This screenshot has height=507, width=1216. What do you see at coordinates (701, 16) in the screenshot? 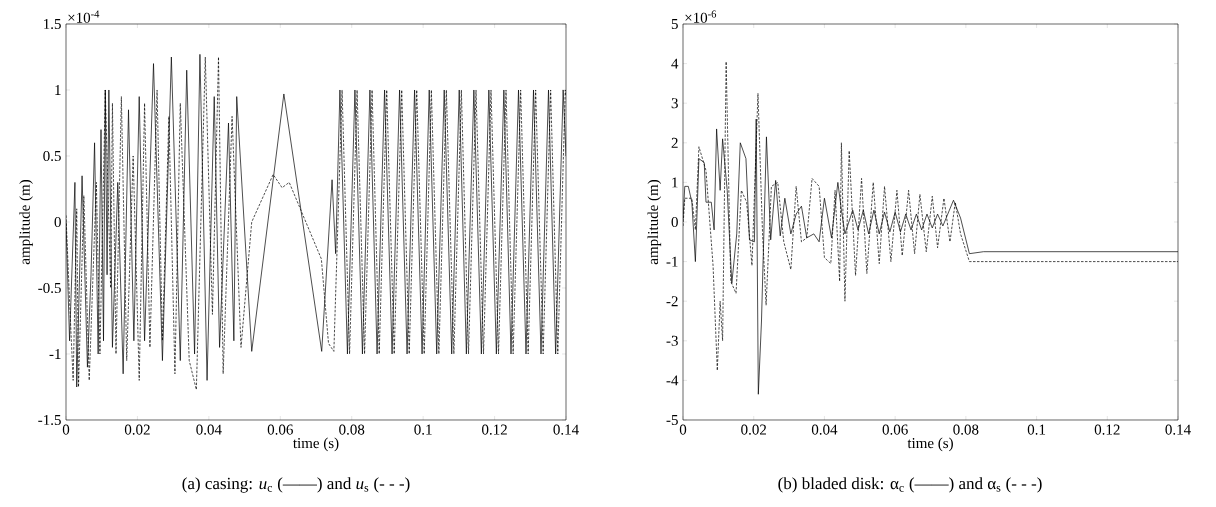
I see `text: ×10$^{-6}$` at bounding box center [701, 16].